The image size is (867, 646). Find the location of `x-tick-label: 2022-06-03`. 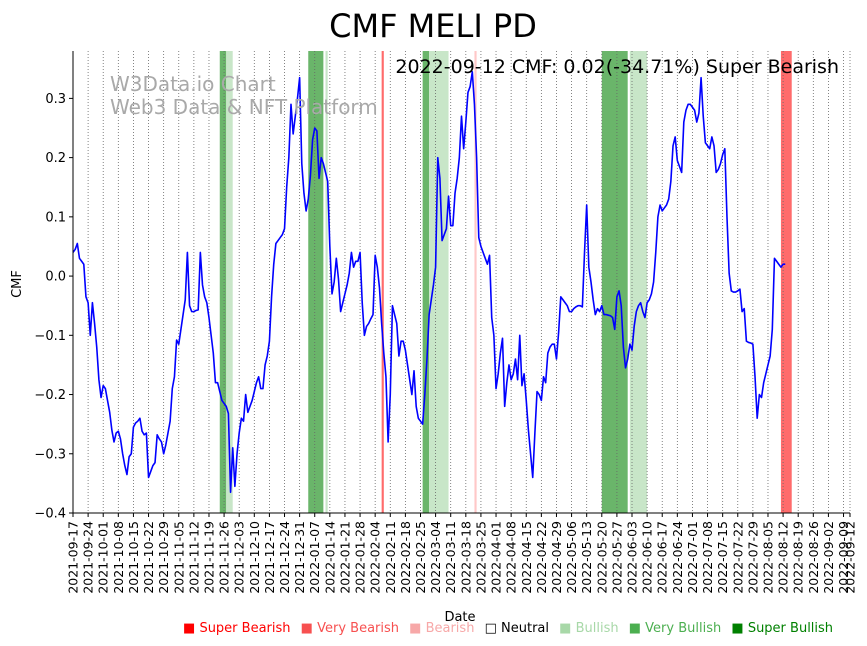

x-tick-label: 2022-06-03 is located at coordinates (632, 557).